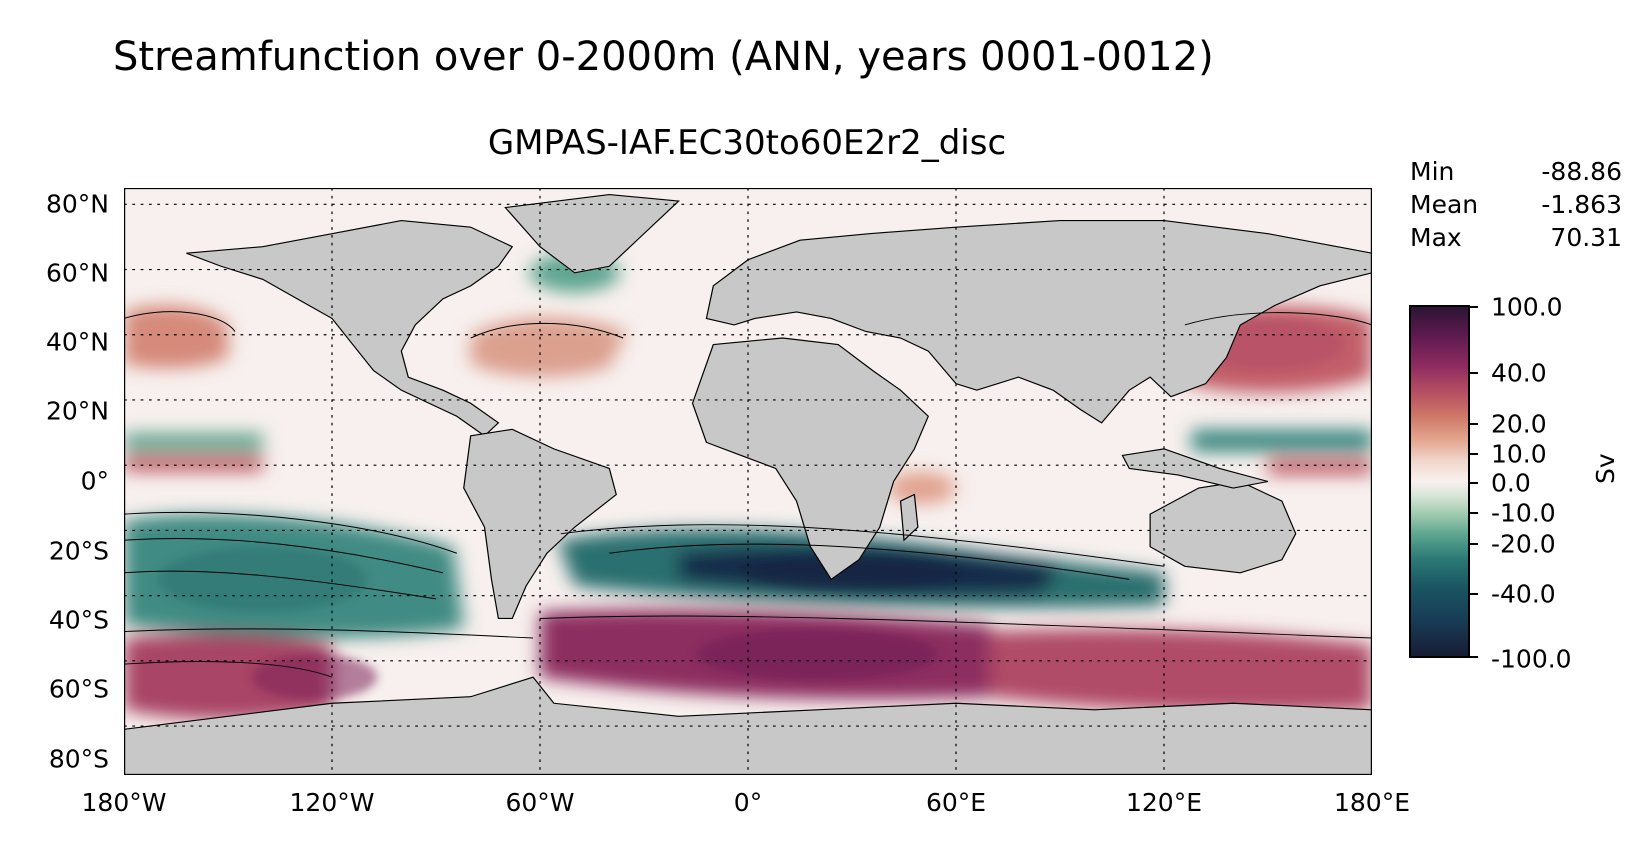  What do you see at coordinates (1444, 204) in the screenshot?
I see `stat-label: Mean` at bounding box center [1444, 204].